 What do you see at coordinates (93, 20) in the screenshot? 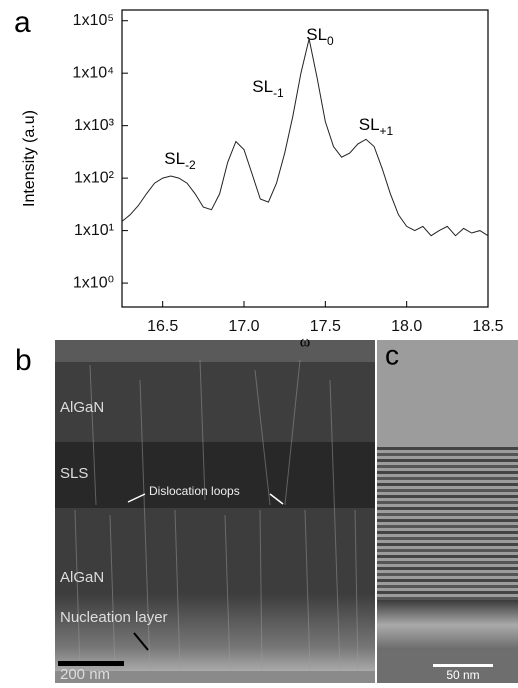
I see `y-tick-label: 1x10⁵` at bounding box center [93, 20].